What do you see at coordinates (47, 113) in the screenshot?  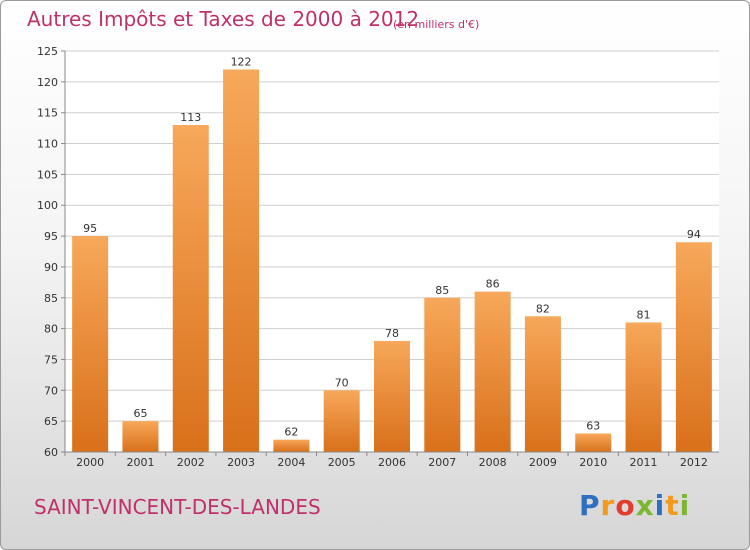 I see `y-tick-label: 115` at bounding box center [47, 113].